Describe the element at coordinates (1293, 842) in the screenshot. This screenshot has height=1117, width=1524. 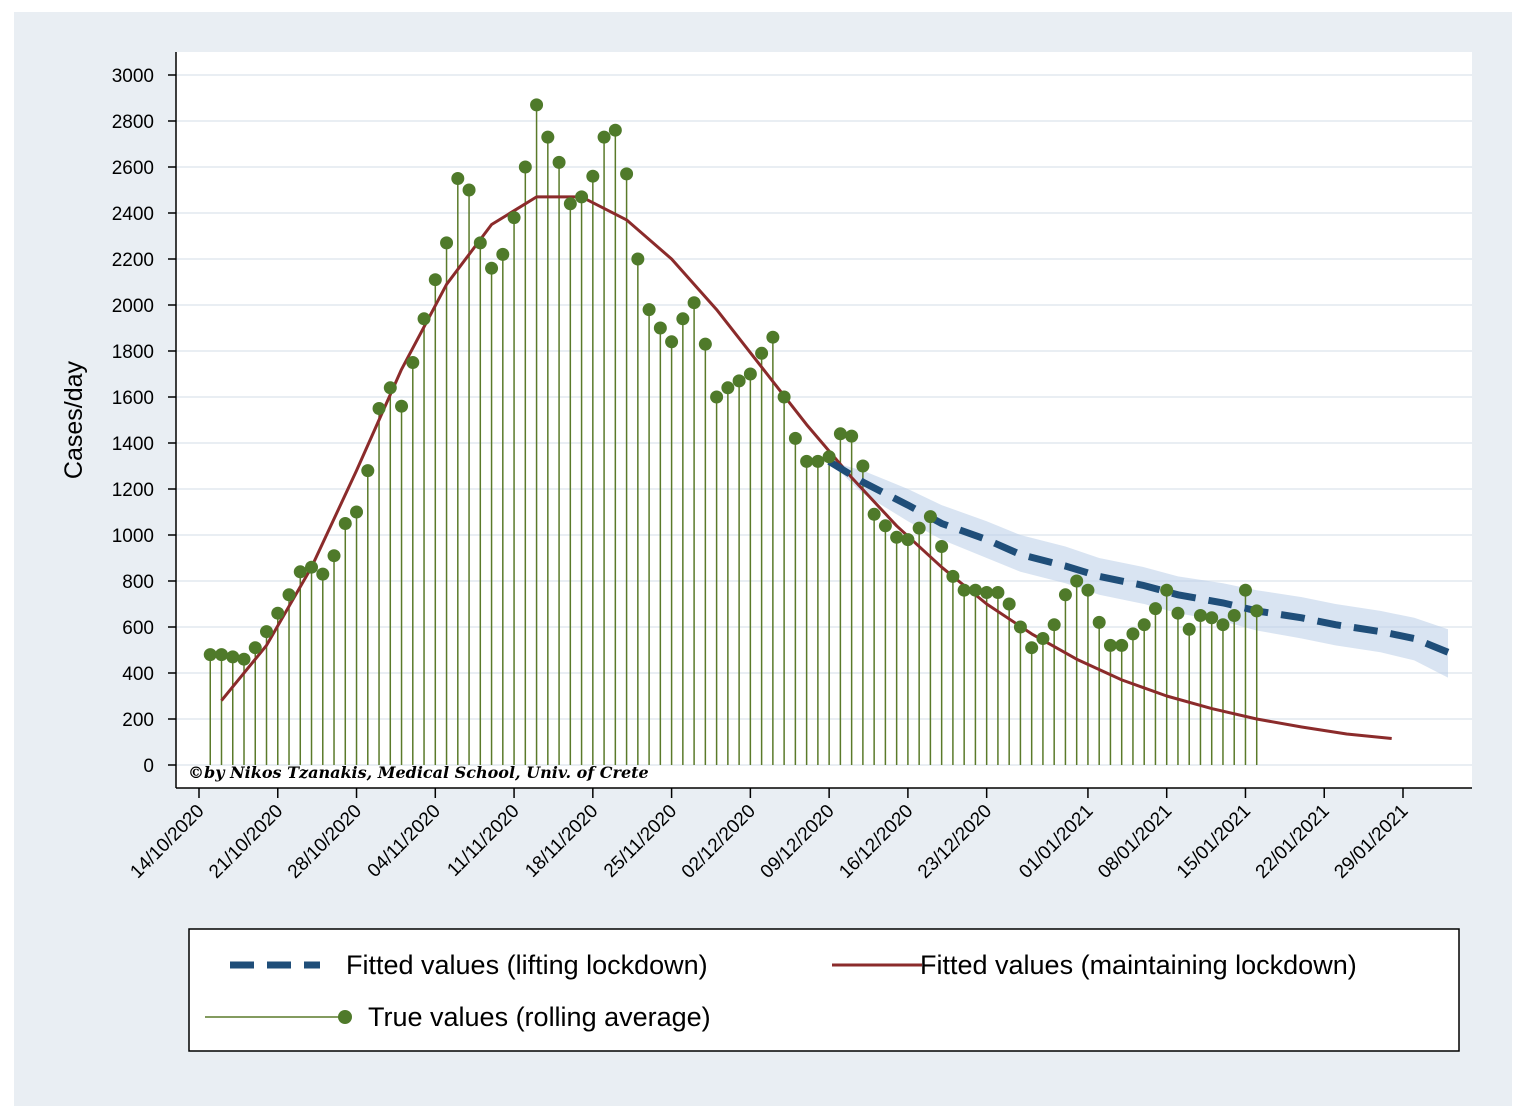
I see `x-tick-label-14: 22/01/2021` at that location.